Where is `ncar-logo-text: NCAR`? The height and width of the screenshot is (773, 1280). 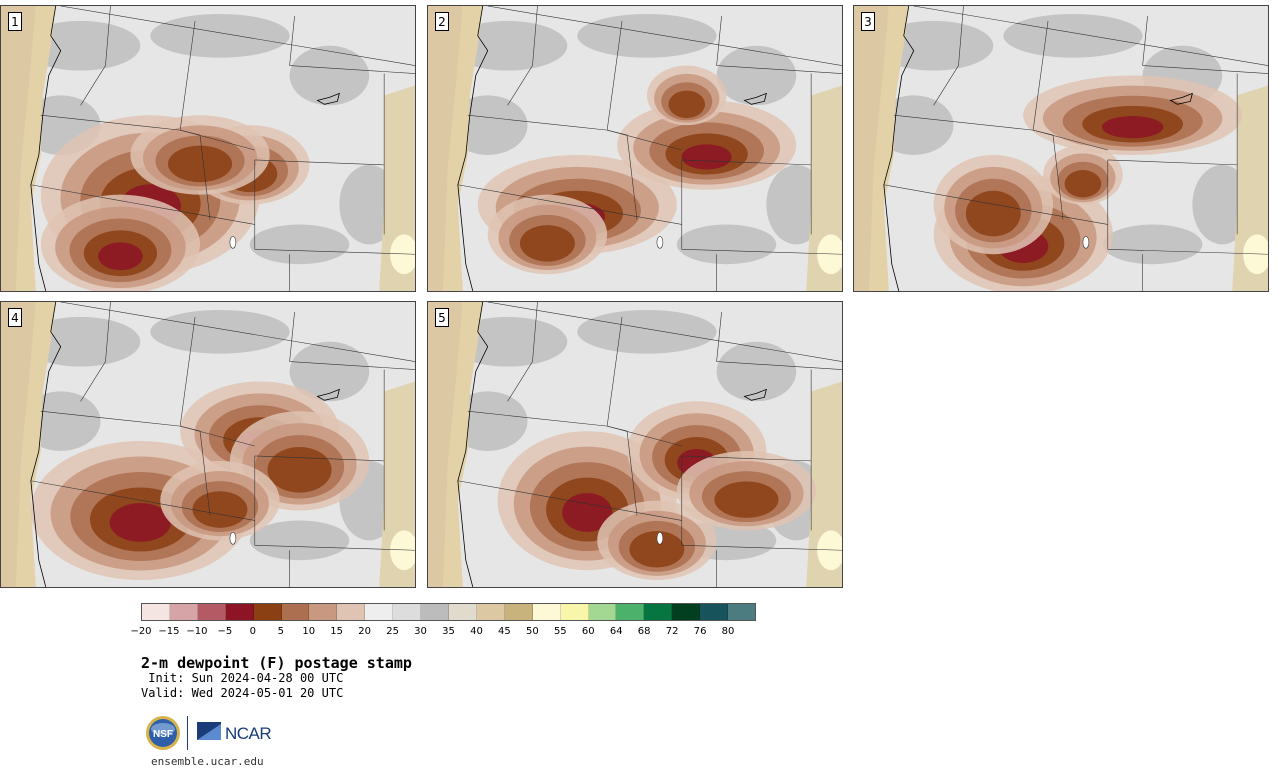
ncar-logo-text: NCAR is located at coordinates (248, 733).